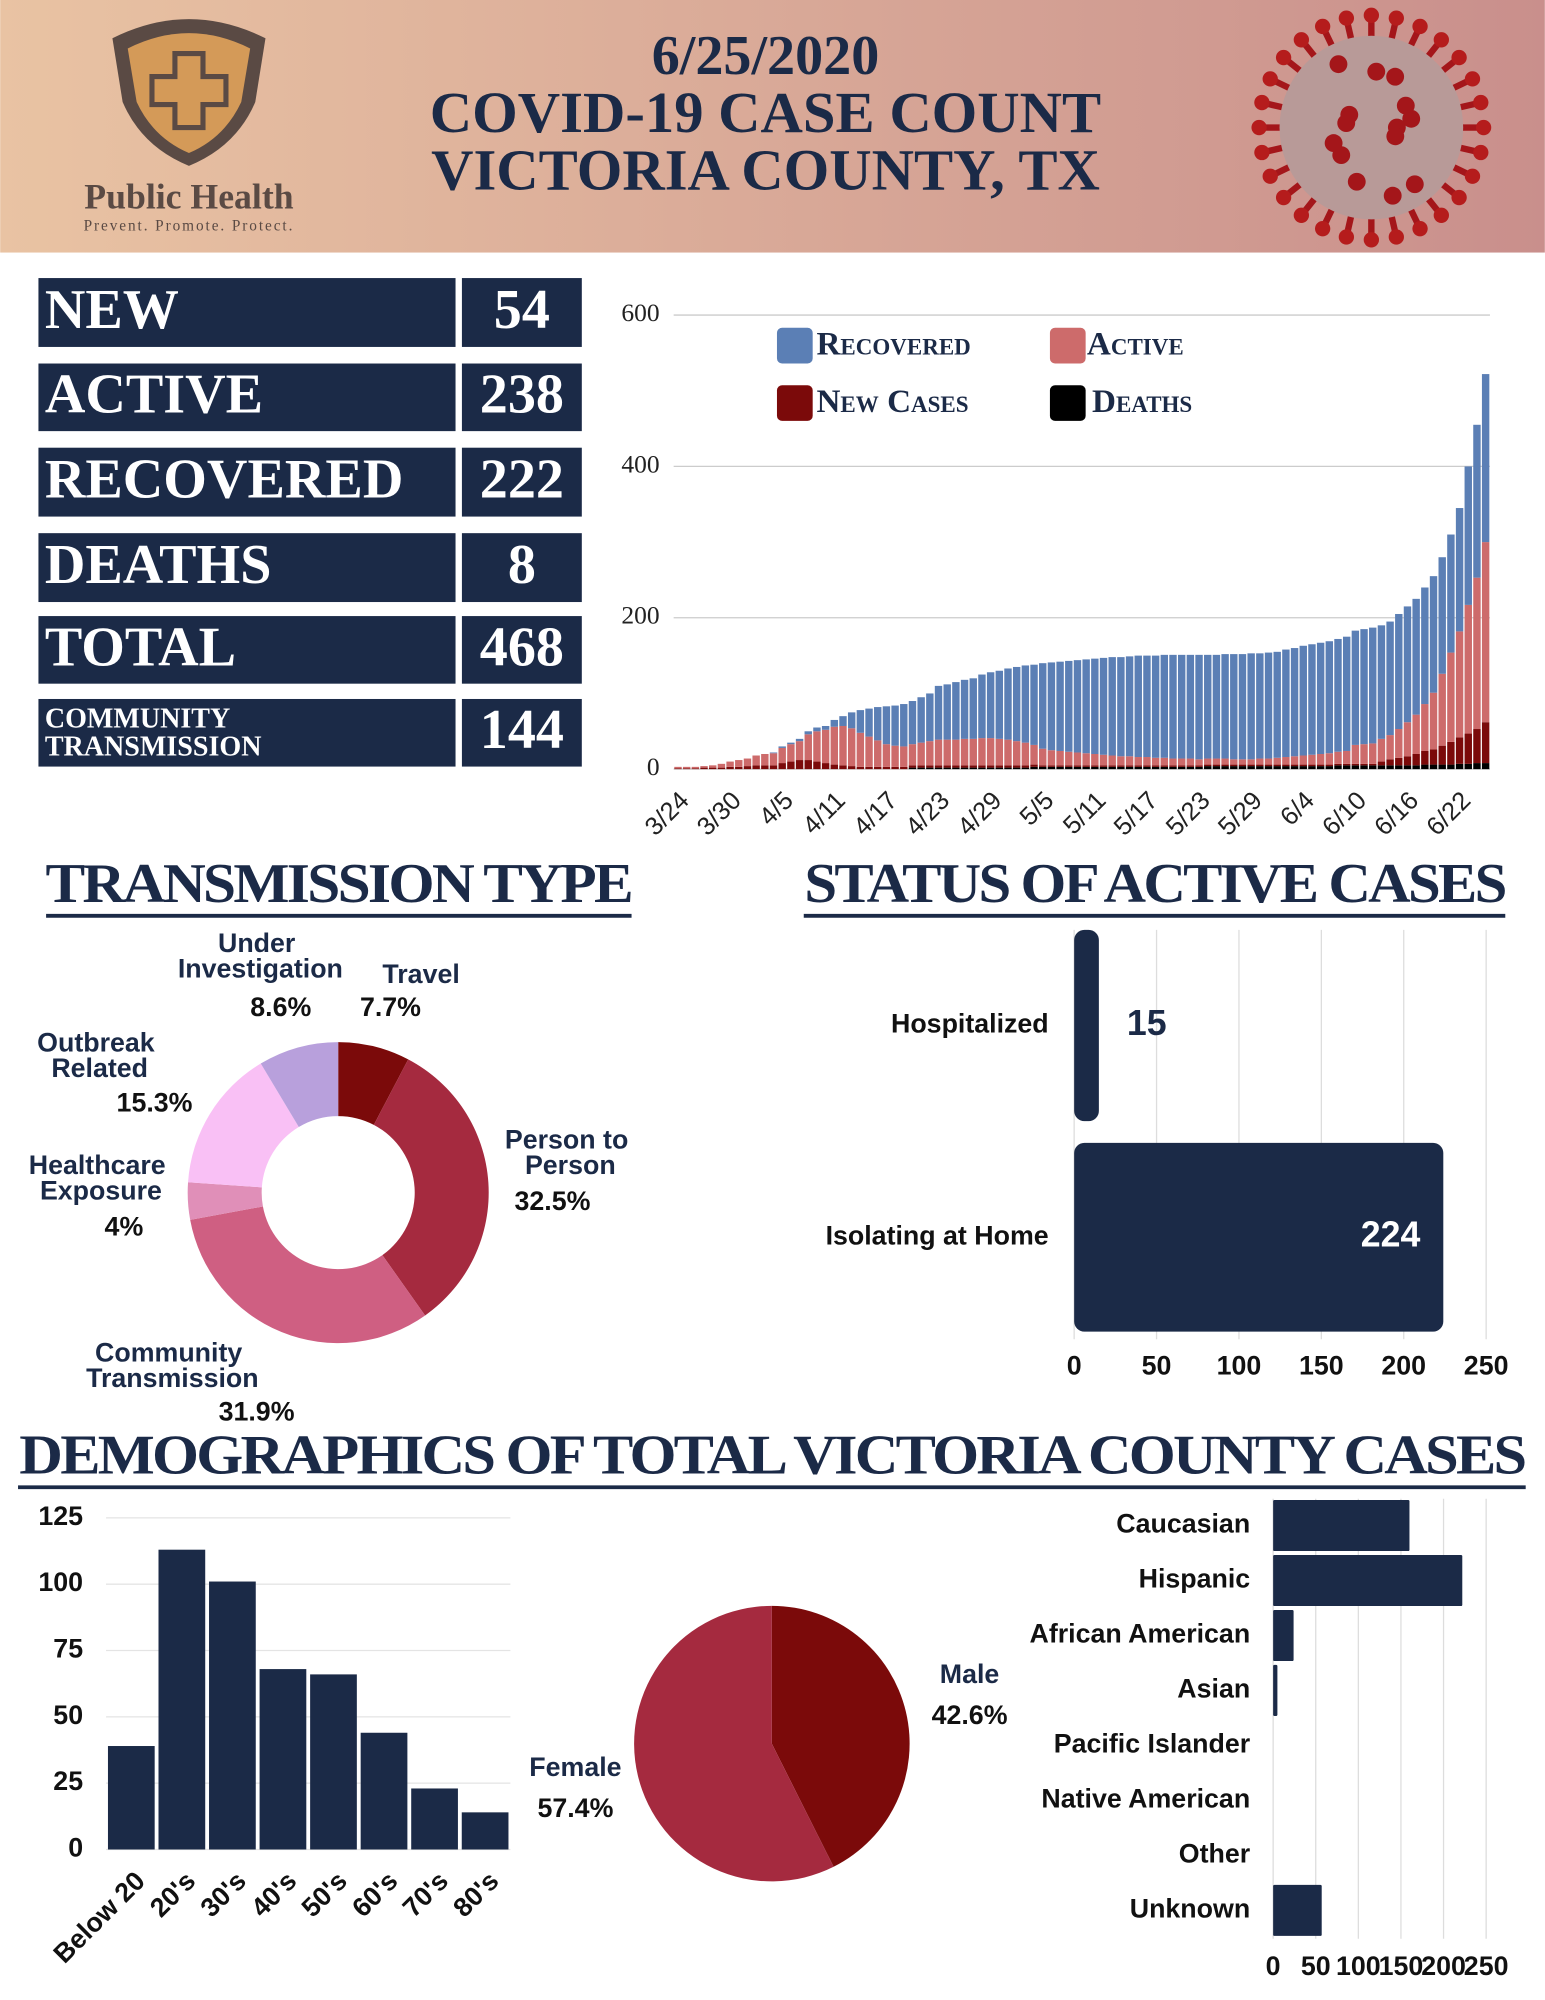 The image size is (1545, 2000). I want to click on y-tick-label: 200, so click(640, 615).